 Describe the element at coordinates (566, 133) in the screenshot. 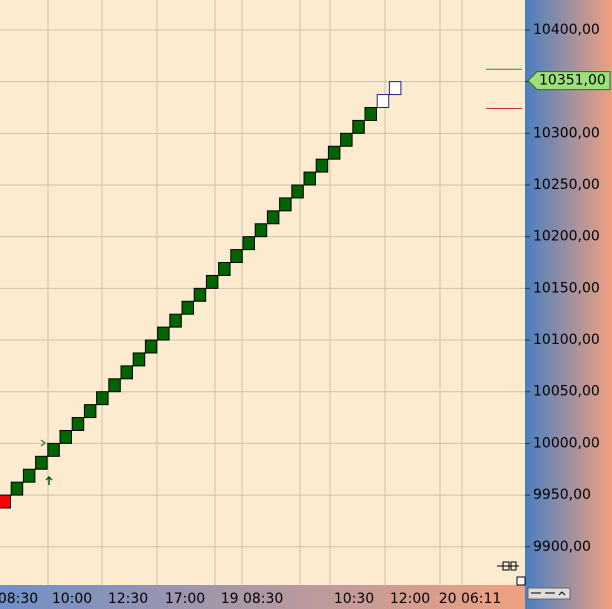

I see `y-tick-label: 10300,00` at that location.